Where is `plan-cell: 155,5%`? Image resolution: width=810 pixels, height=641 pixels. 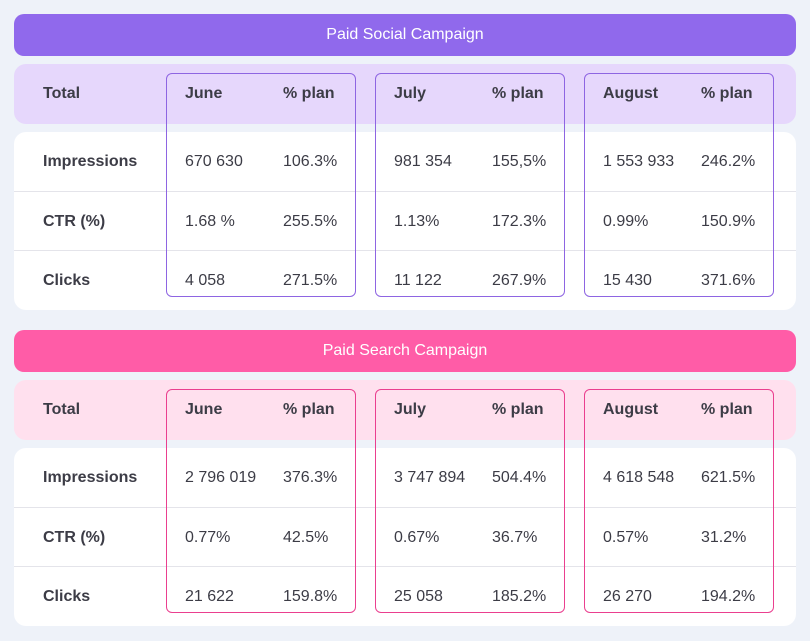
plan-cell: 155,5% is located at coordinates (519, 161).